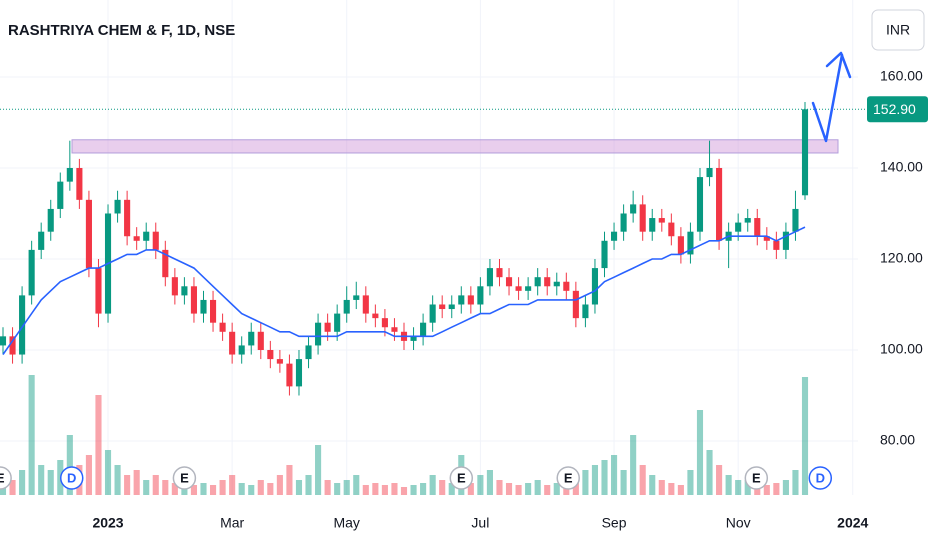  Describe the element at coordinates (901, 167) in the screenshot. I see `y-tick-label: 140.00` at that location.